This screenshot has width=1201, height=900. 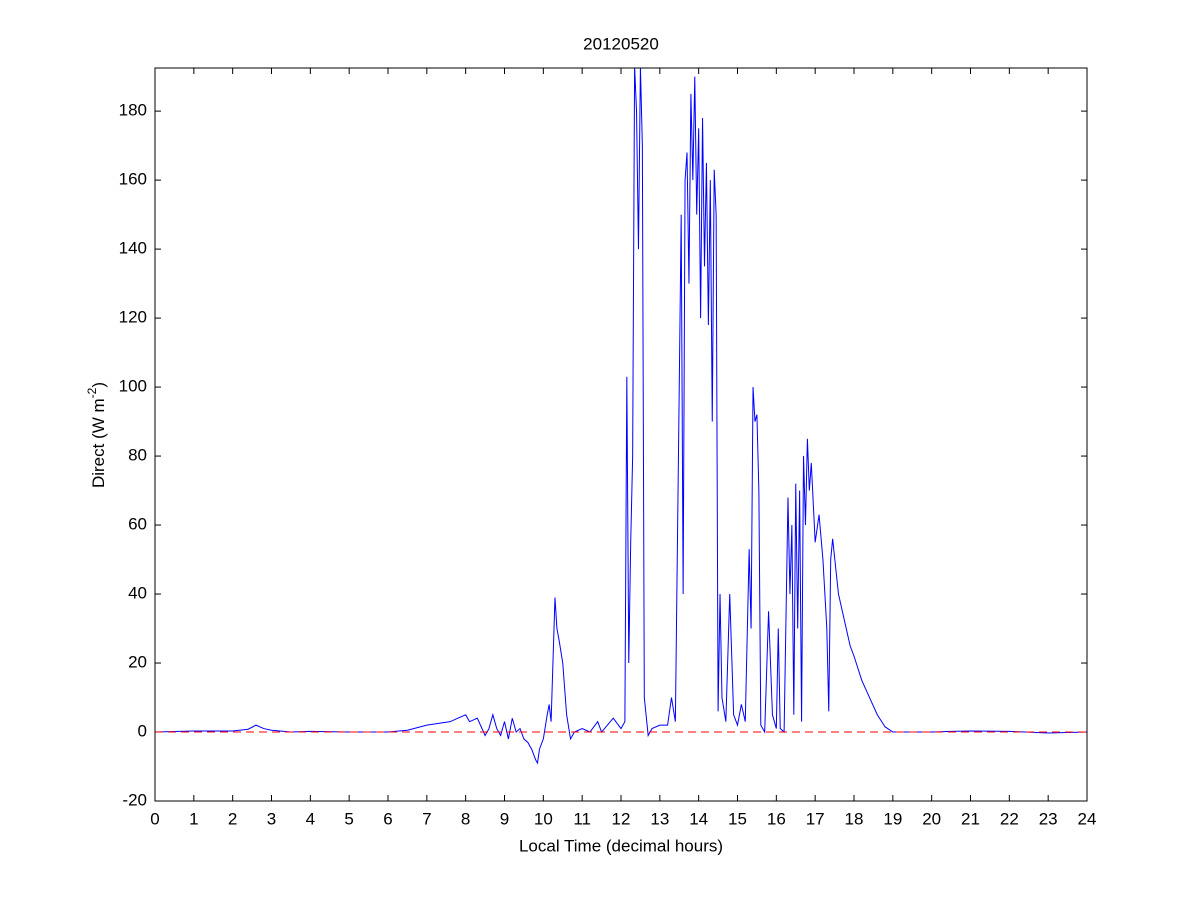 What do you see at coordinates (133, 248) in the screenshot?
I see `y-tick-label: 140` at bounding box center [133, 248].